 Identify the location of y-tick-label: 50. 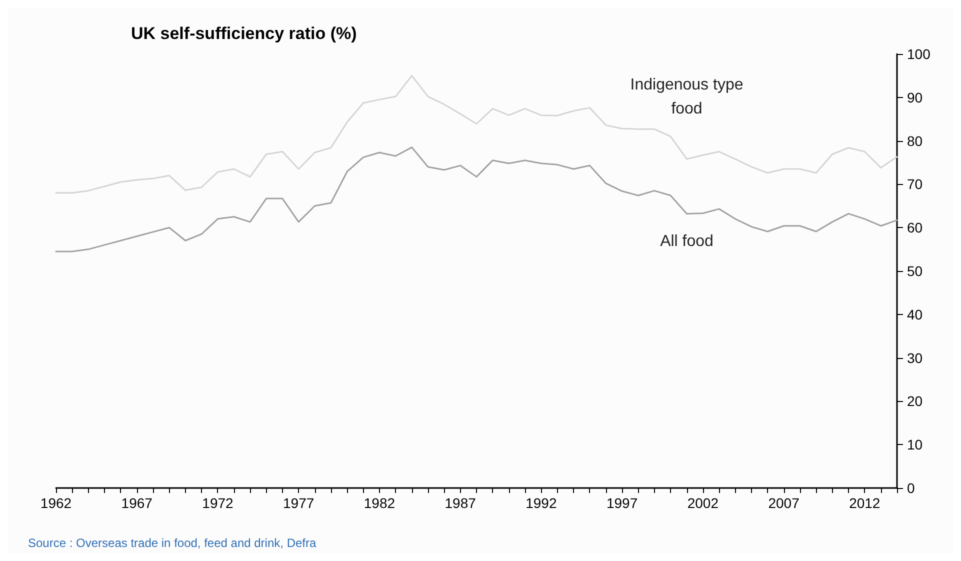
(915, 271).